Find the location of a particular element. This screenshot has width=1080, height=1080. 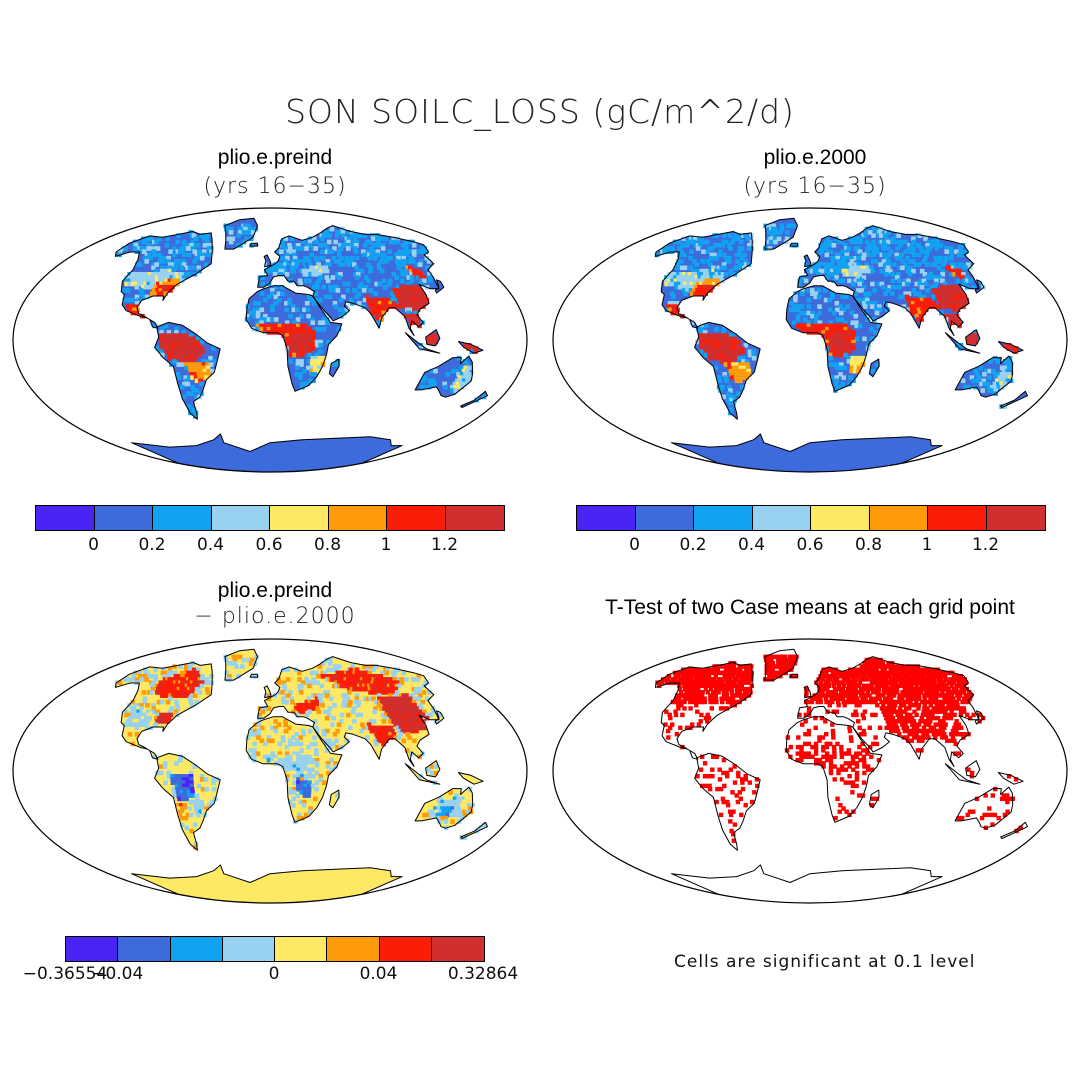

colorbar-tick-label: −0.36554 is located at coordinates (65, 974).